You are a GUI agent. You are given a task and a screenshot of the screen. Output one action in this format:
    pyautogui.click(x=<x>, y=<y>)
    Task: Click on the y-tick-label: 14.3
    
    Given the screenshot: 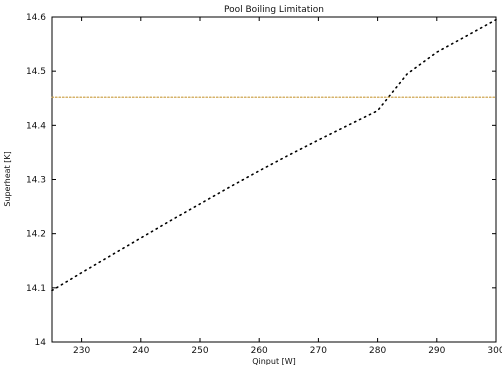 What is the action you would take?
    pyautogui.click(x=36, y=181)
    